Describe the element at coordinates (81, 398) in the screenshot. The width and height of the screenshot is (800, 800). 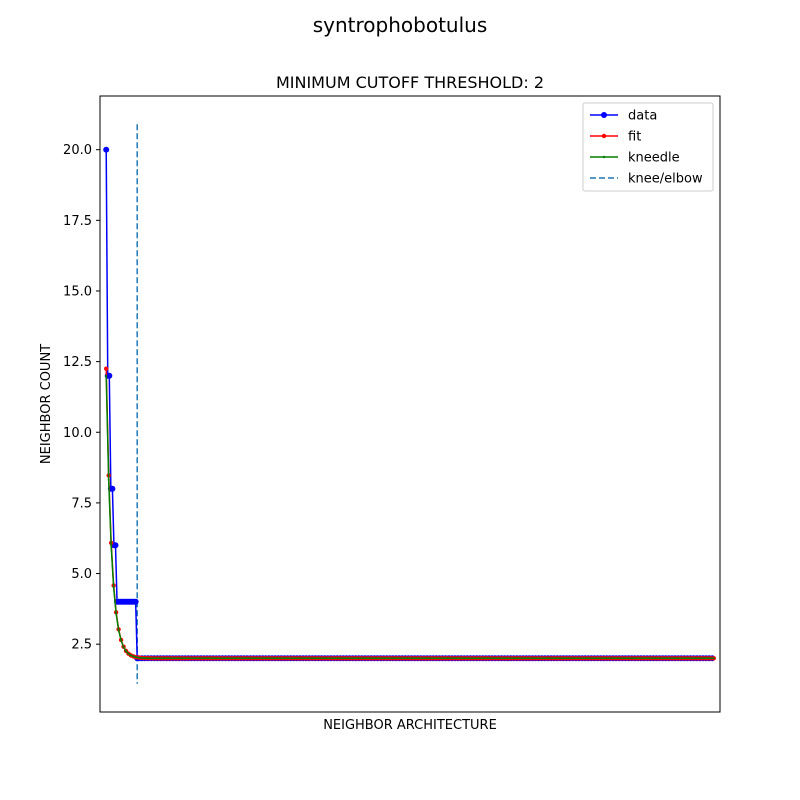
I see `y-axis-ticks: 2.5 5.0 7.5 10.0 12.5 15.0 17.5 20.0` at that location.